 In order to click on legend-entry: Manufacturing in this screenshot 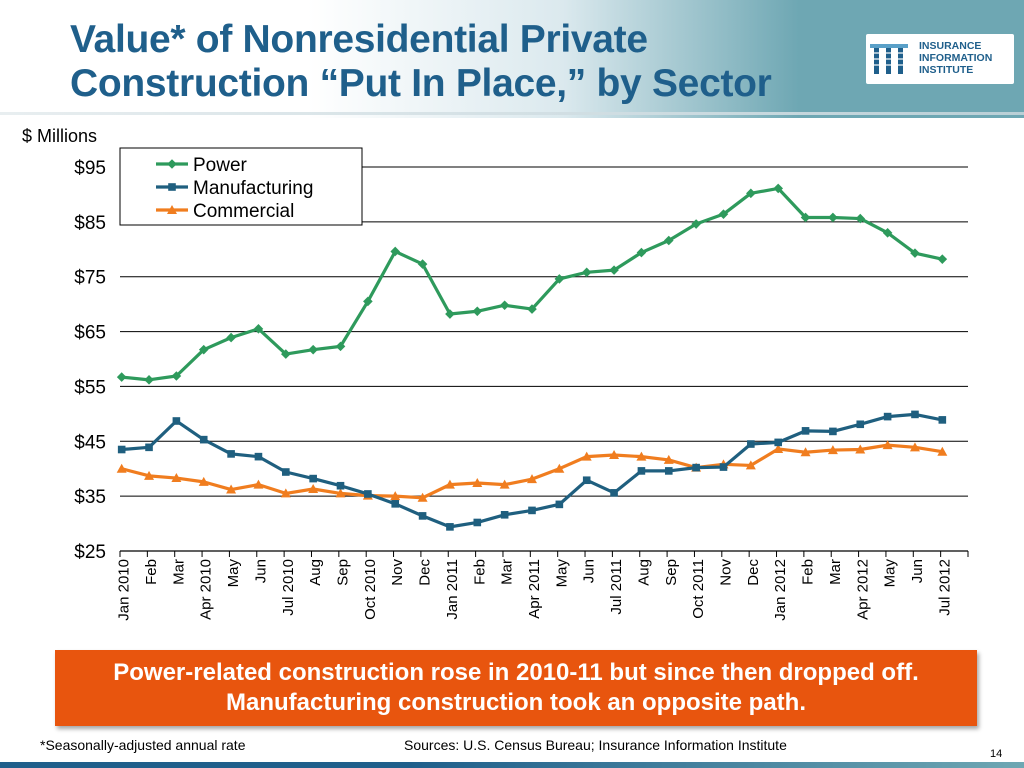, I will do `click(234, 188)`.